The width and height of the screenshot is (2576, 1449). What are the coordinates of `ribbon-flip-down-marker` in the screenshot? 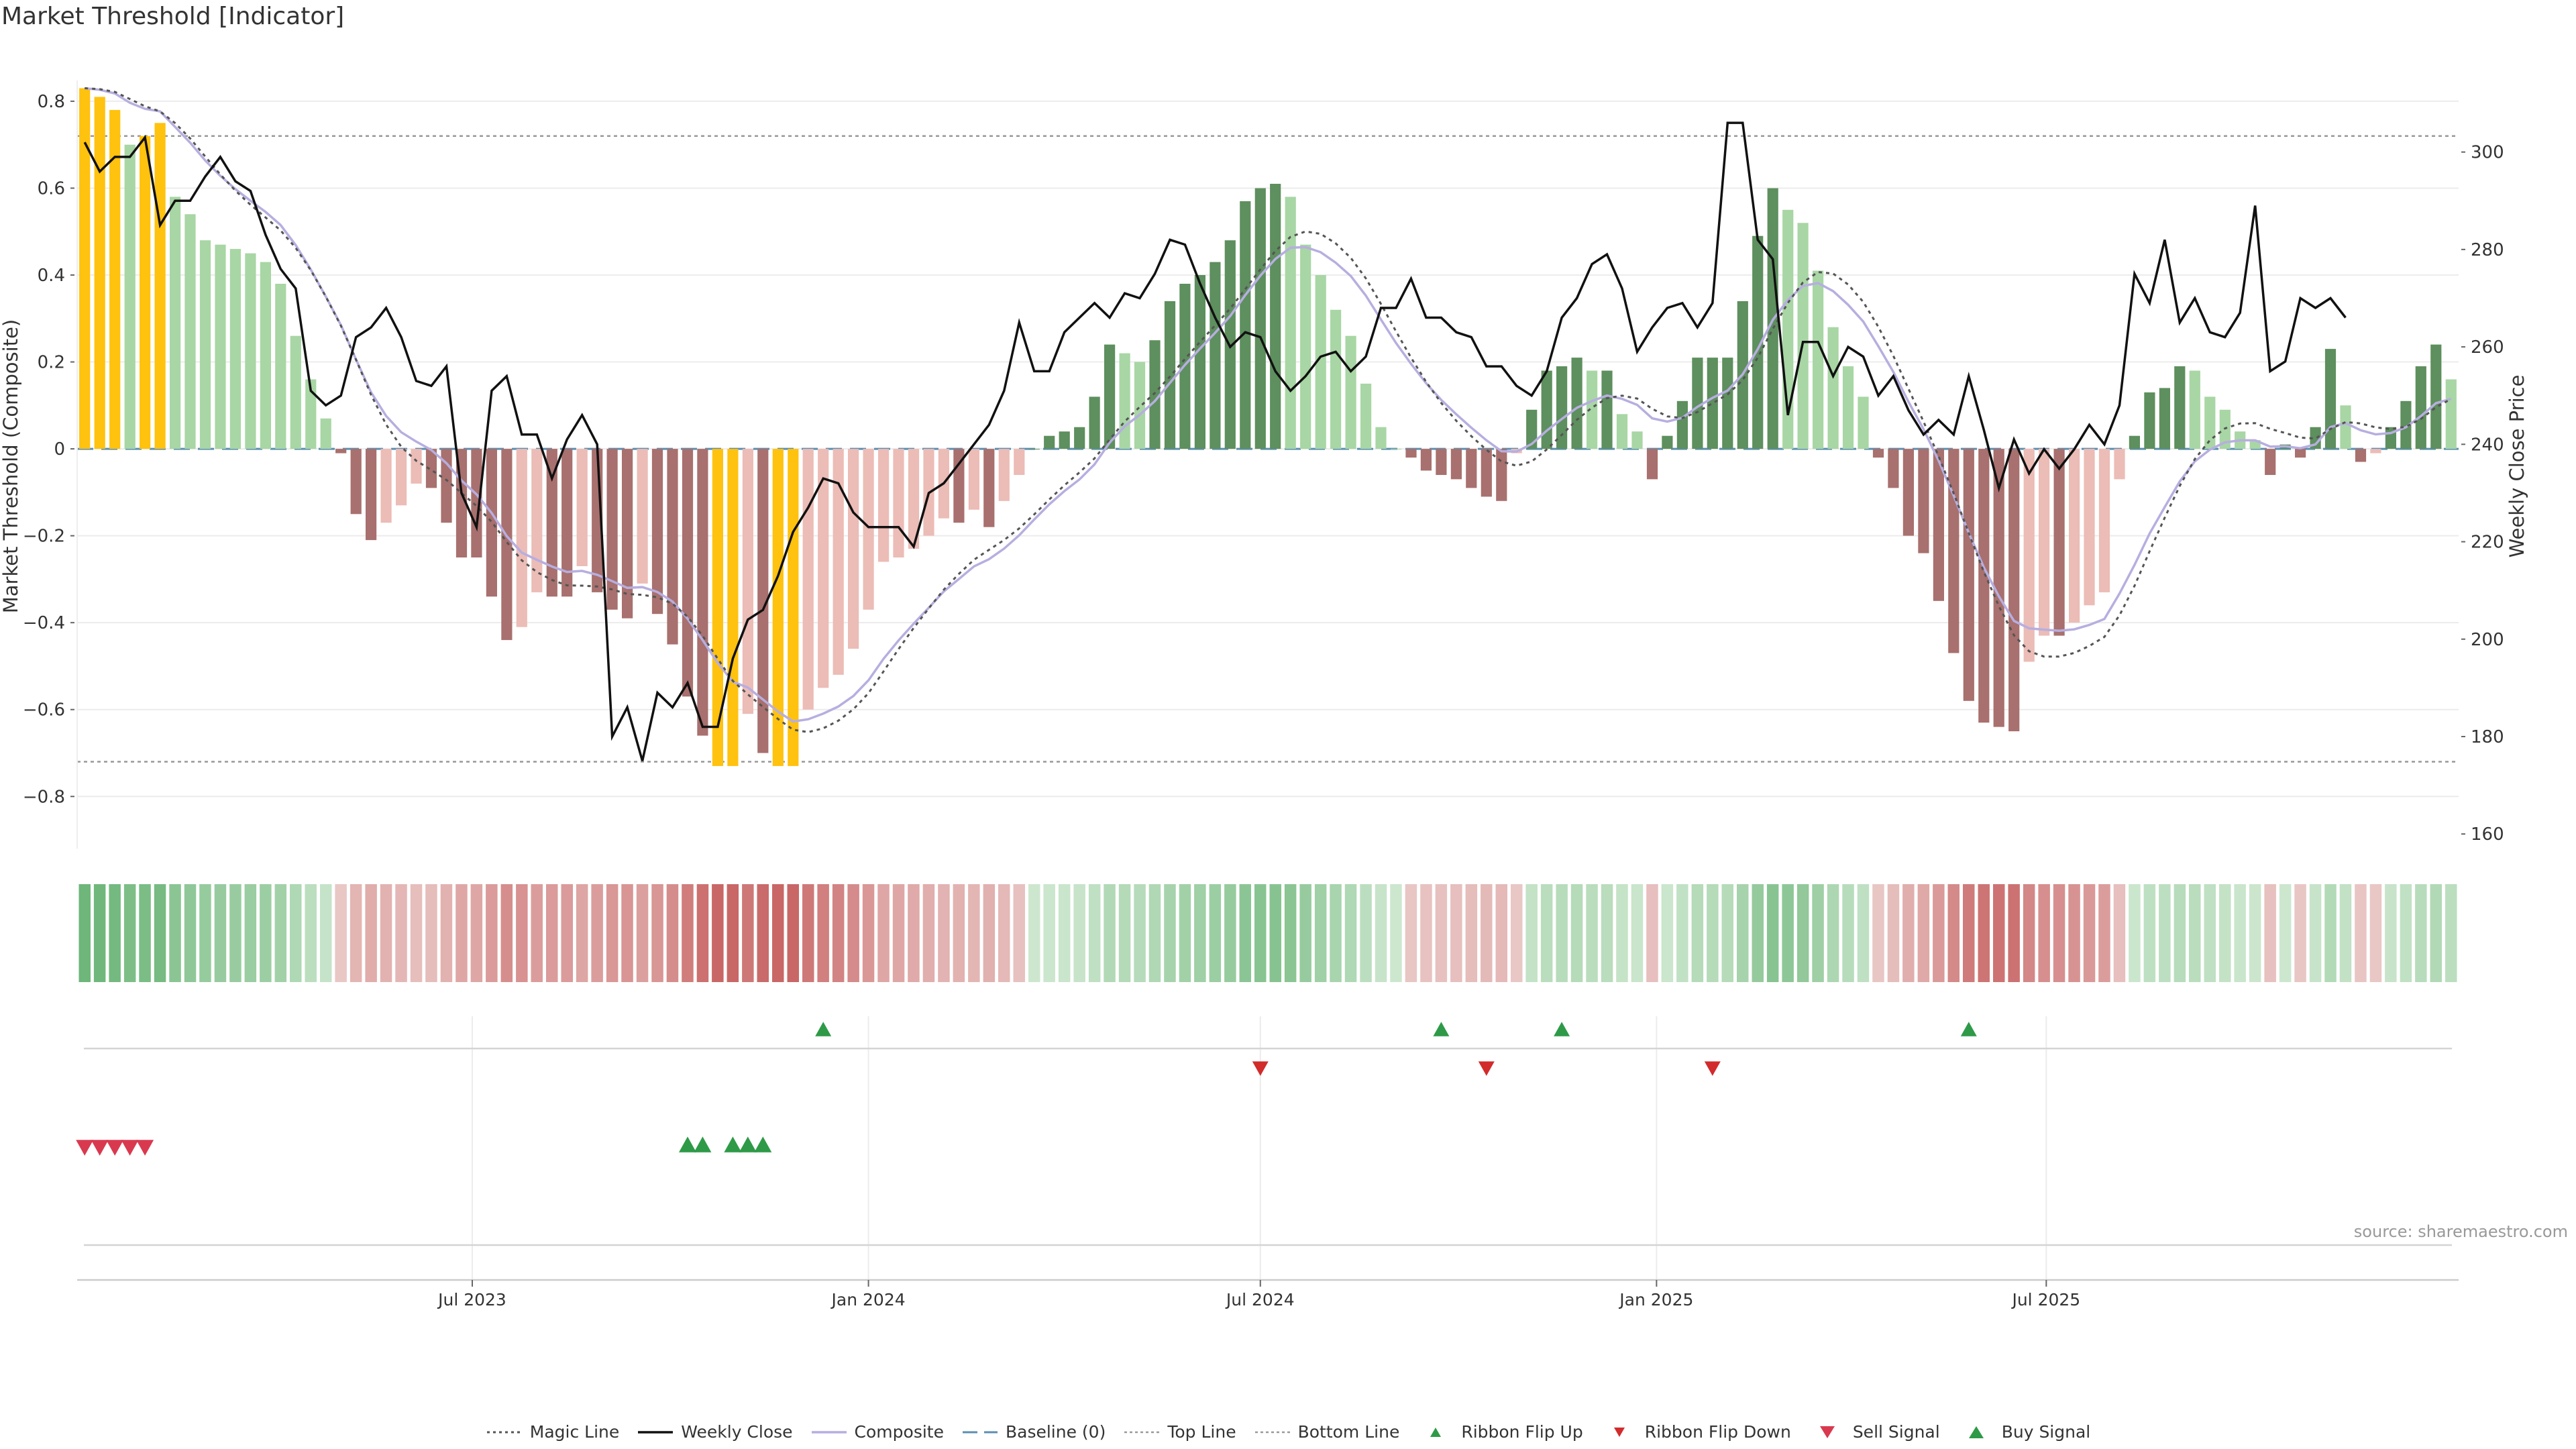 It's located at (1486, 1068).